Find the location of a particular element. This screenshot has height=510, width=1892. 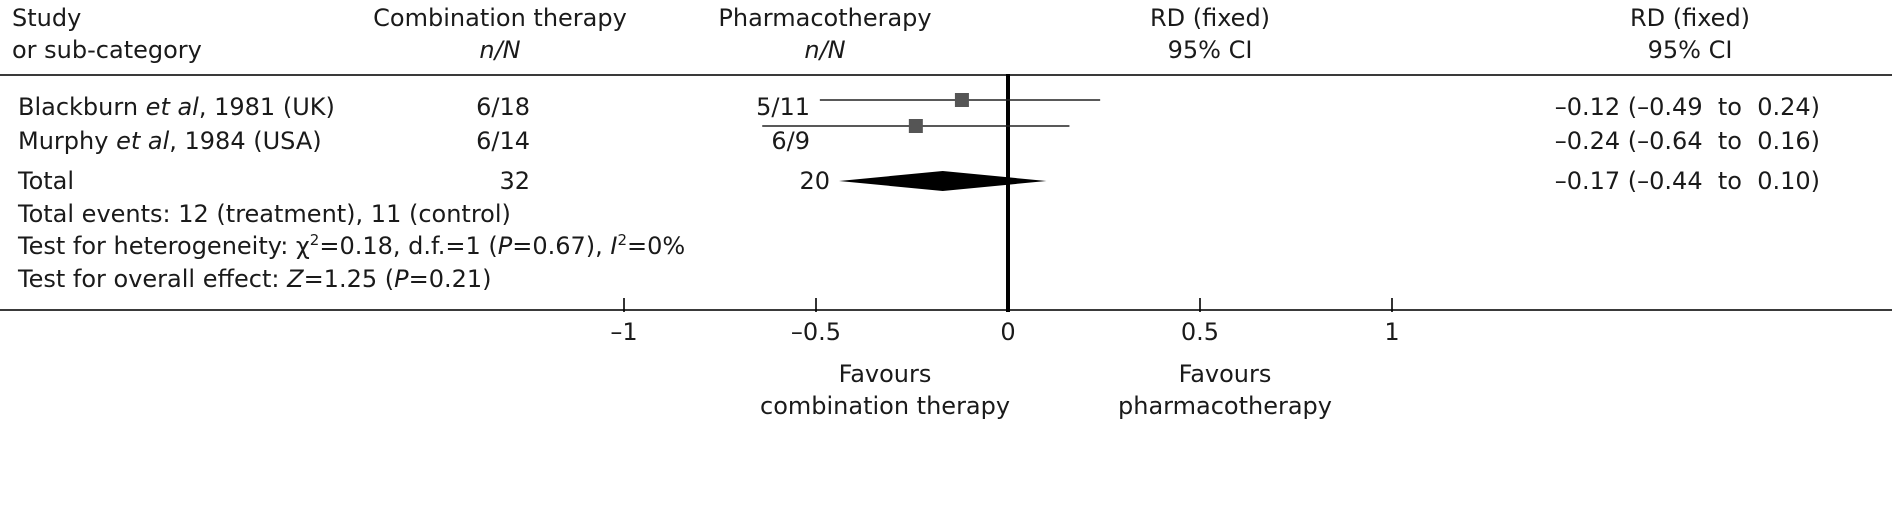

header-study: Study is located at coordinates (47, 18).